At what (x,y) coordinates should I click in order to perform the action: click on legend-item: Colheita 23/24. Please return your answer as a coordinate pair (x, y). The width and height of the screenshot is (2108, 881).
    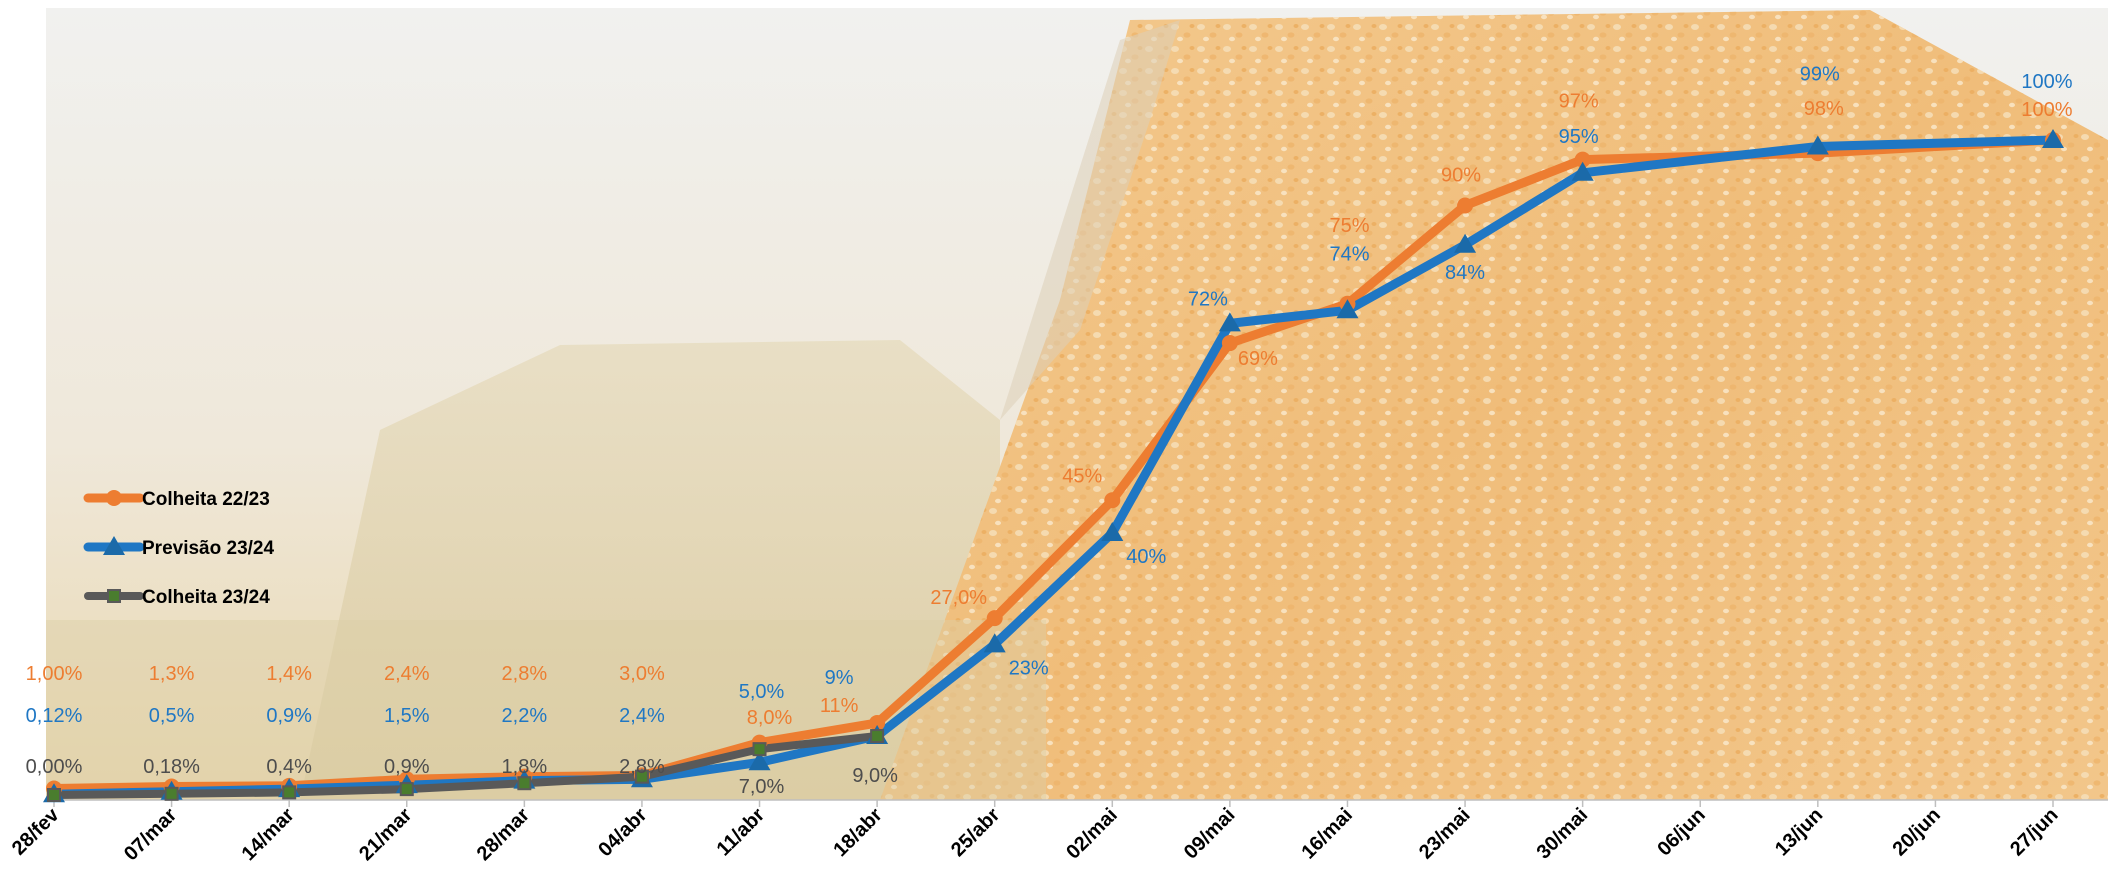
    Looking at the image, I should click on (177, 597).